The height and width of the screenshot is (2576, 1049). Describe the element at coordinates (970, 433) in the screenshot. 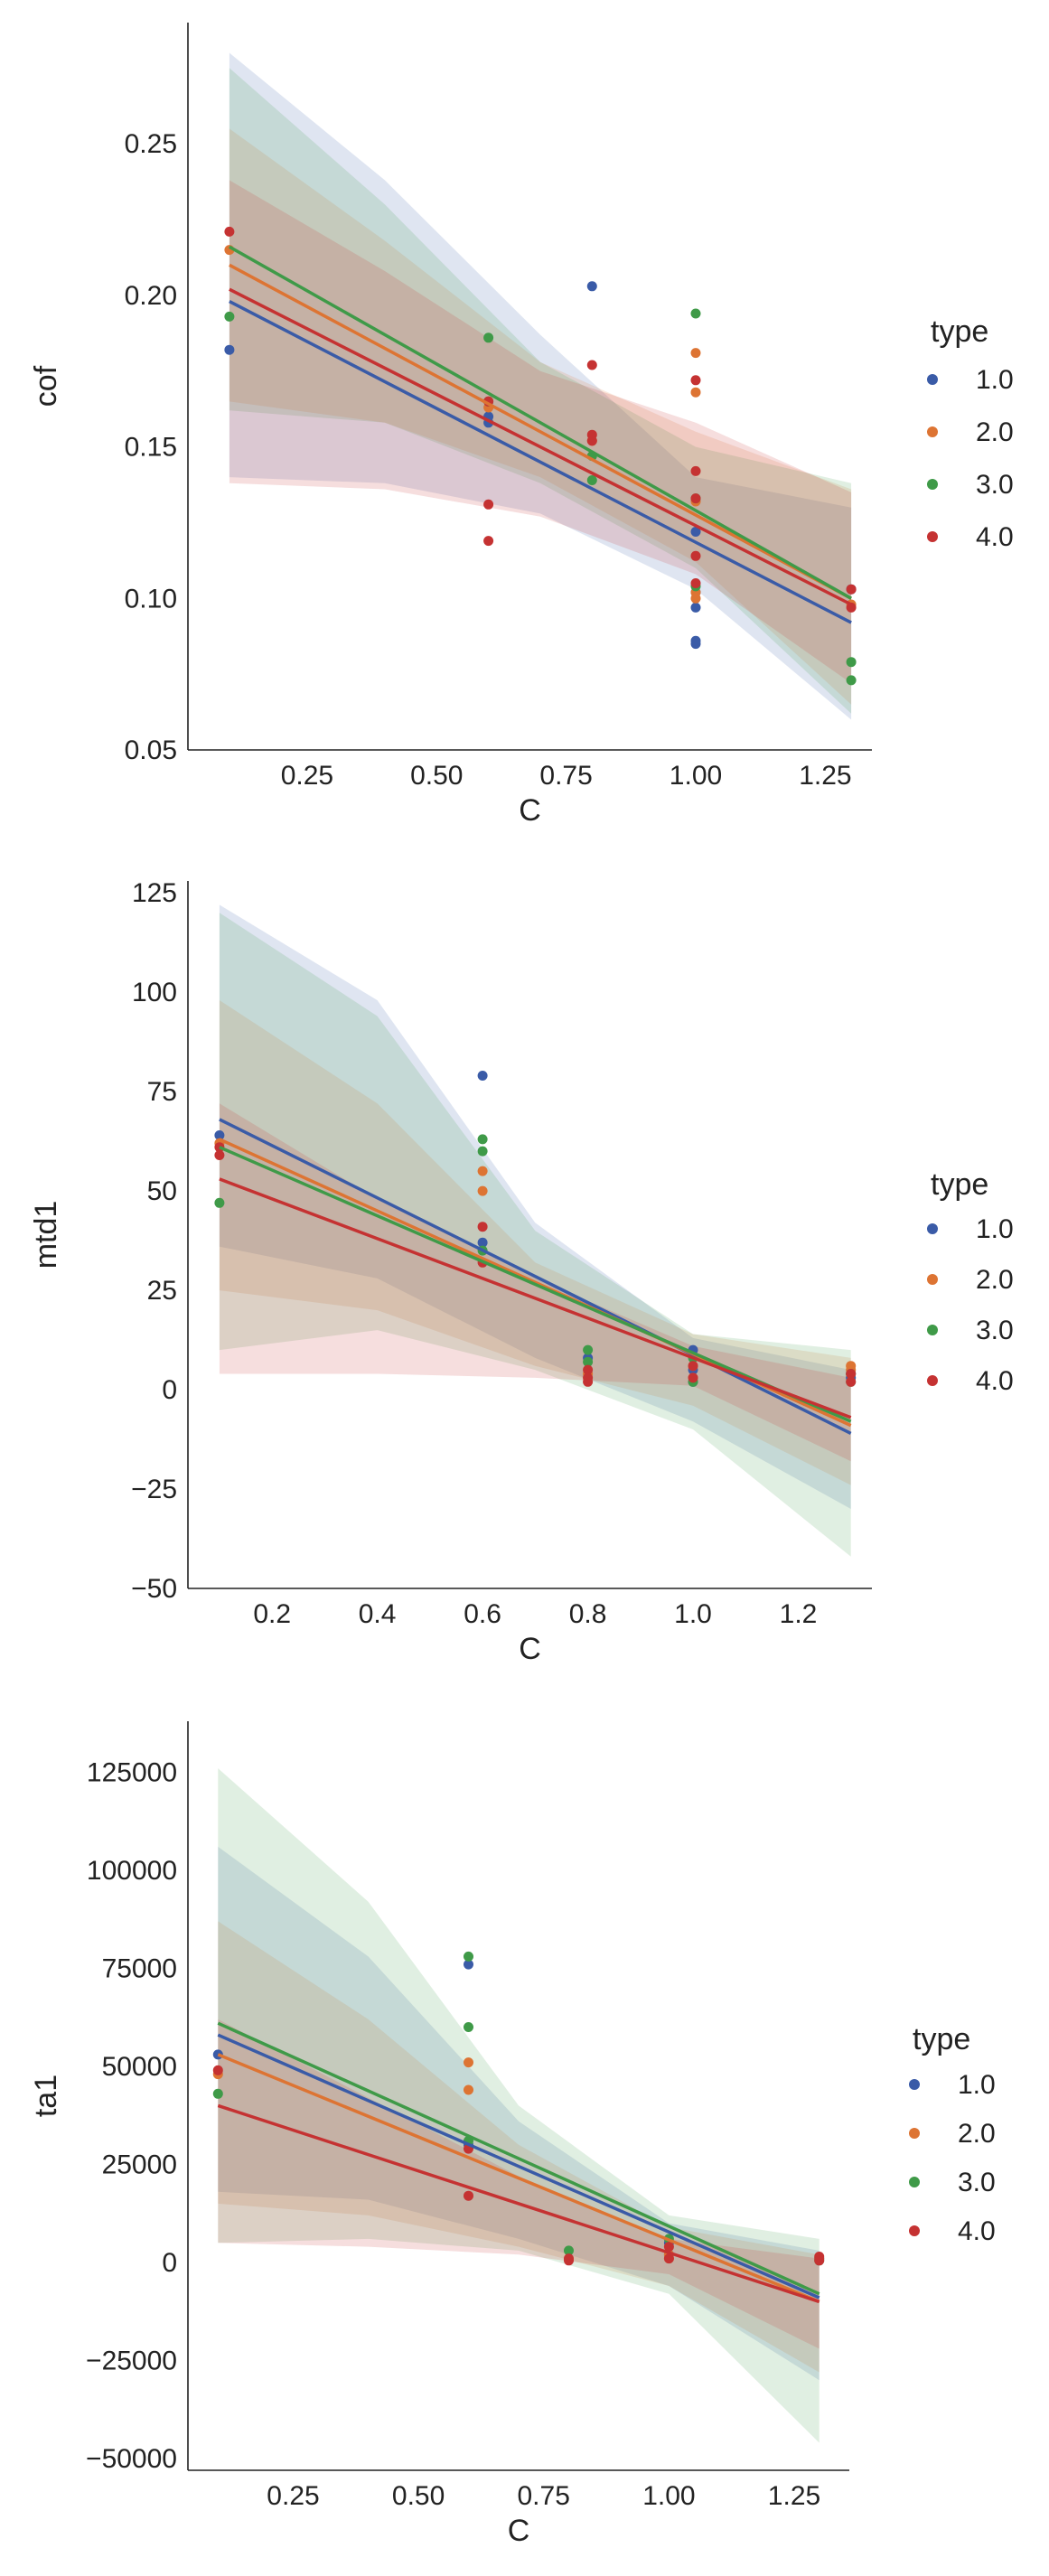

I see `cof-legend: type 1.0 2.0 3.0 4.0` at that location.